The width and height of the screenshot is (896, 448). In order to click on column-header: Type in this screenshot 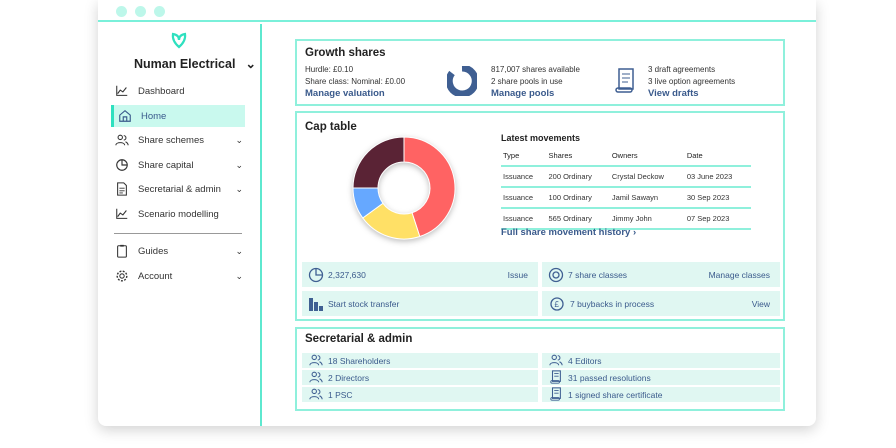, I will do `click(511, 155)`.